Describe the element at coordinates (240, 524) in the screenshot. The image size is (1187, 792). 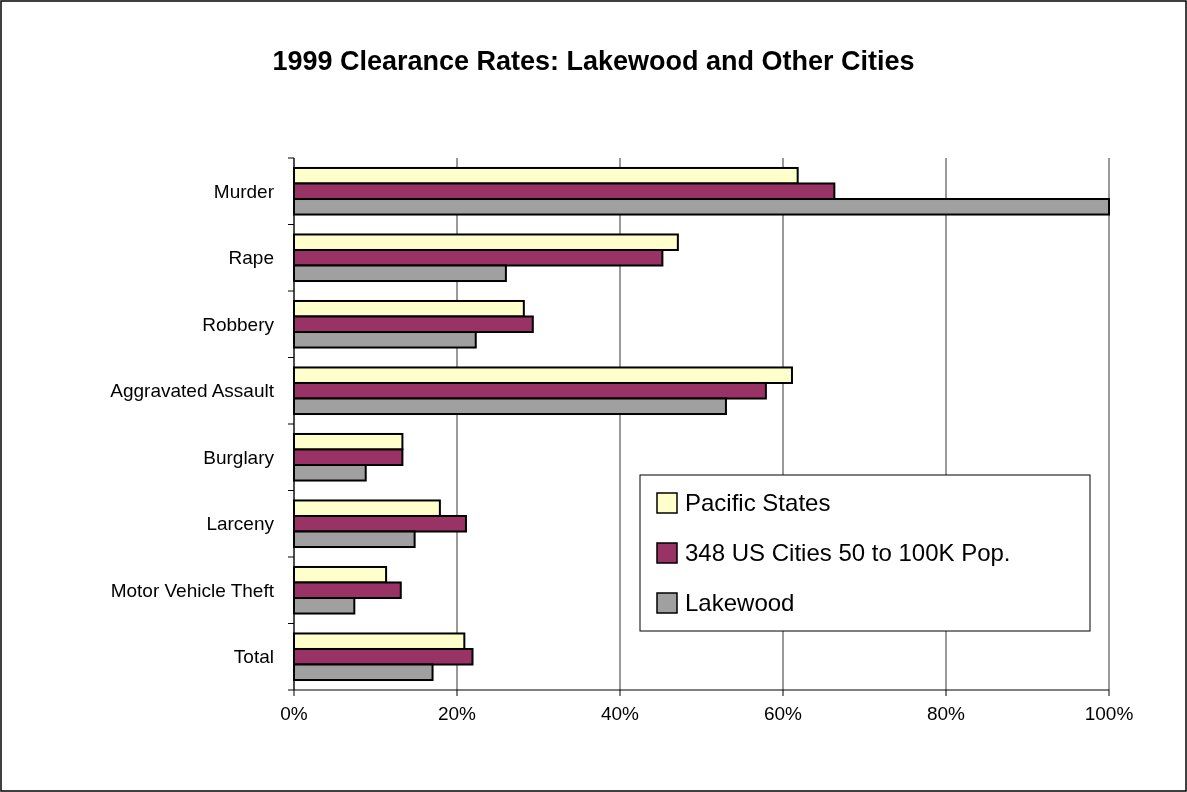
I see `y-tick-label: Larceny` at that location.